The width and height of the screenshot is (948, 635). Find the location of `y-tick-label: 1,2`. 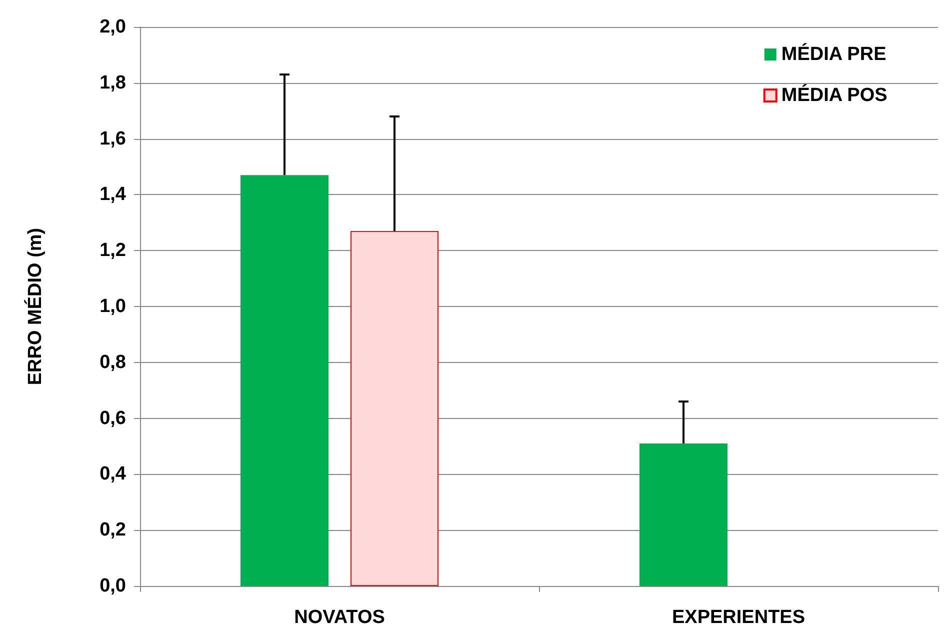

y-tick-label: 1,2 is located at coordinates (113, 251).